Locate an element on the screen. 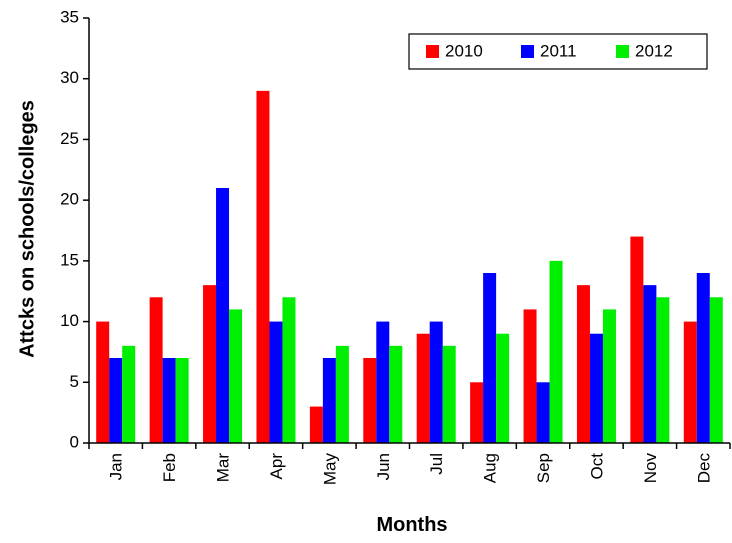 The image size is (732, 543). legend: 2010 2011 2012 is located at coordinates (558, 51).